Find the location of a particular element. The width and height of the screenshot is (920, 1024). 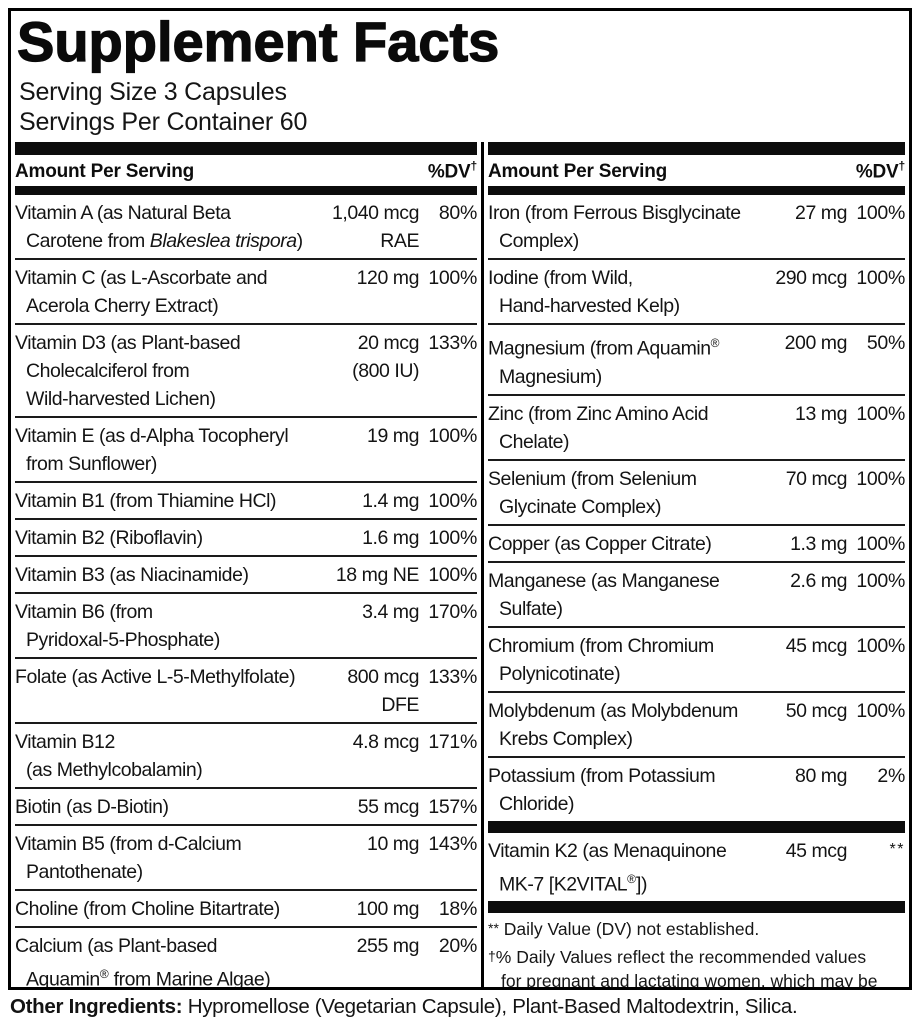

name-segment: Vitamin B1 (from Thiamine HCl) is located at coordinates (146, 501).